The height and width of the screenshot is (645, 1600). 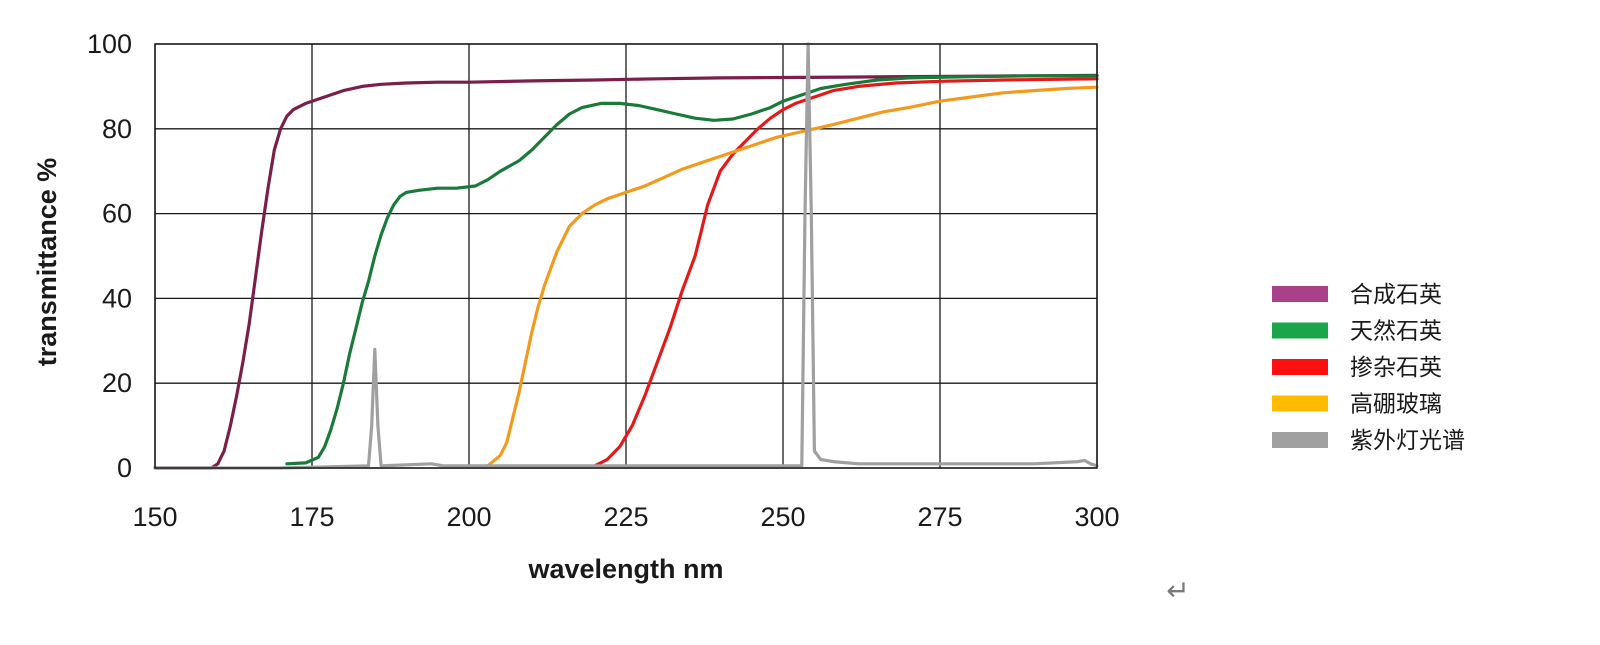 What do you see at coordinates (154, 517) in the screenshot?
I see `x-tick-label: 150` at bounding box center [154, 517].